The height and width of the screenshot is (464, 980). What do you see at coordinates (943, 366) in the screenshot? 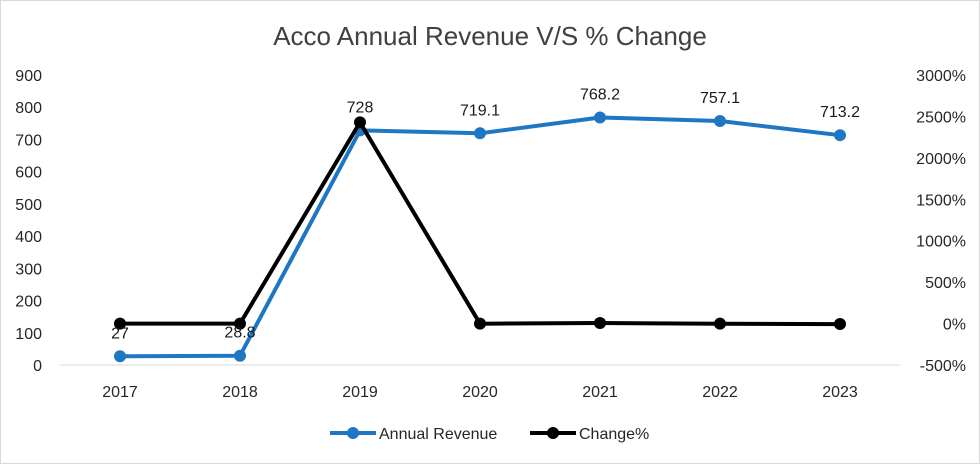
I see `y2-tick-label: -500%` at bounding box center [943, 366].